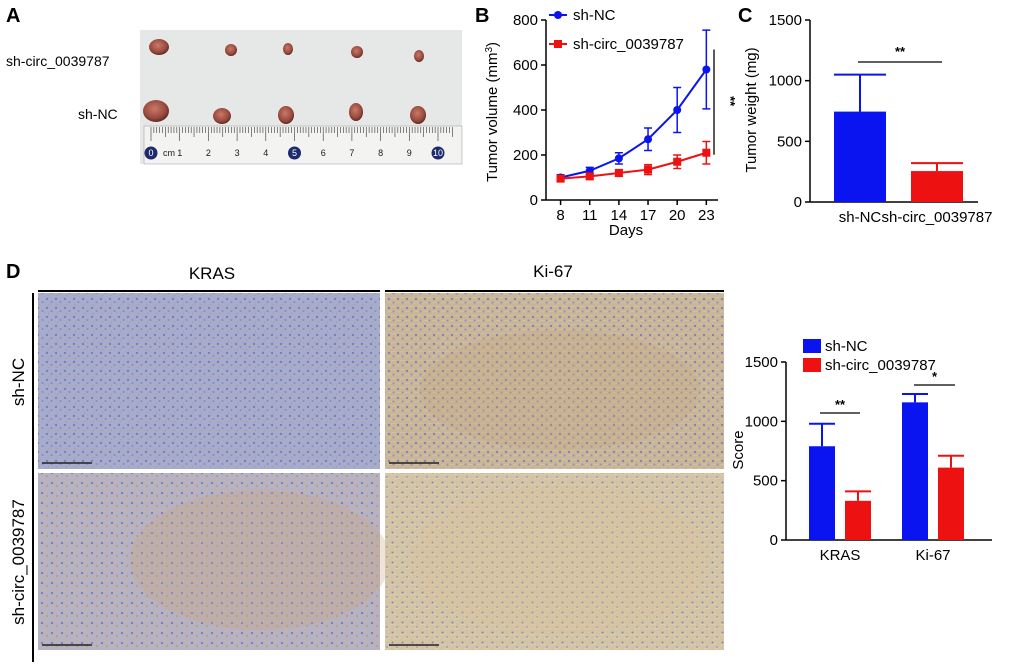 This screenshot has width=1020, height=665. I want to click on ihc-image-kras-sh-circ, so click(214, 561).